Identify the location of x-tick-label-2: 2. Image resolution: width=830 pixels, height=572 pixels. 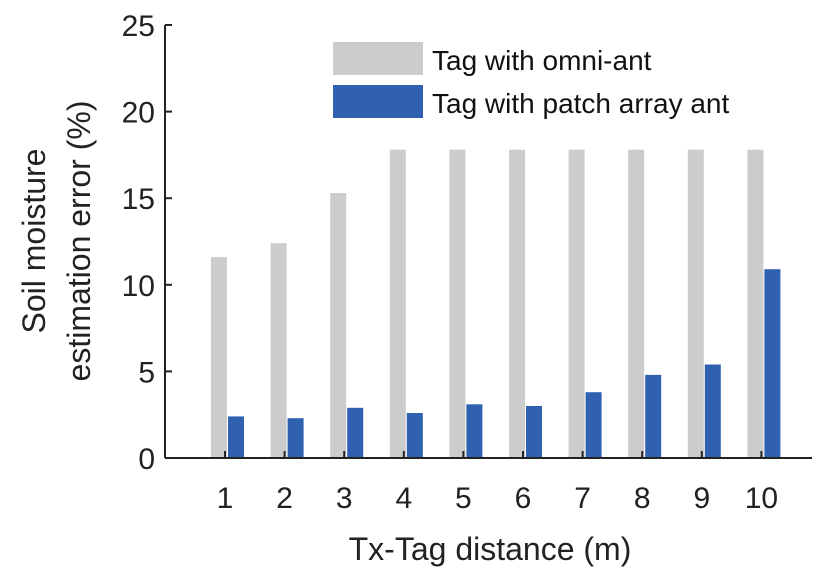
(284, 498).